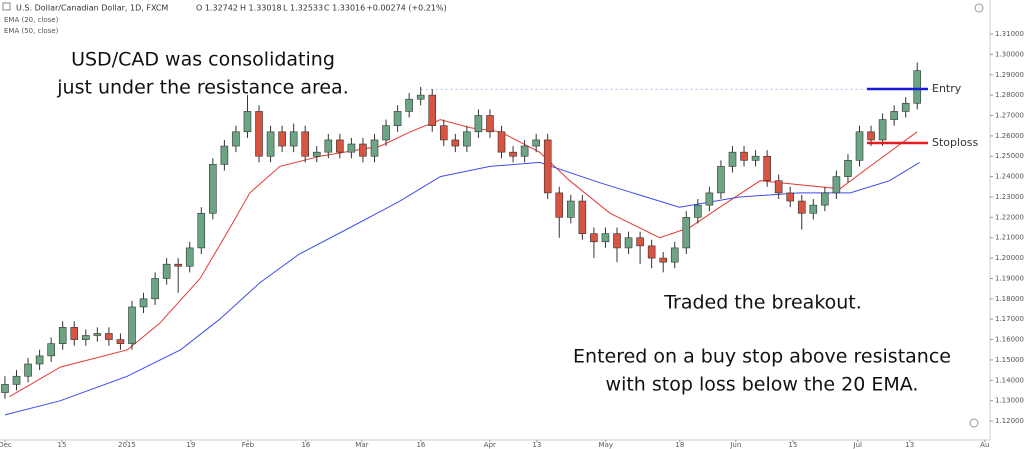 The width and height of the screenshot is (1024, 449). I want to click on y-tick-label: 1.24000, so click(1009, 177).